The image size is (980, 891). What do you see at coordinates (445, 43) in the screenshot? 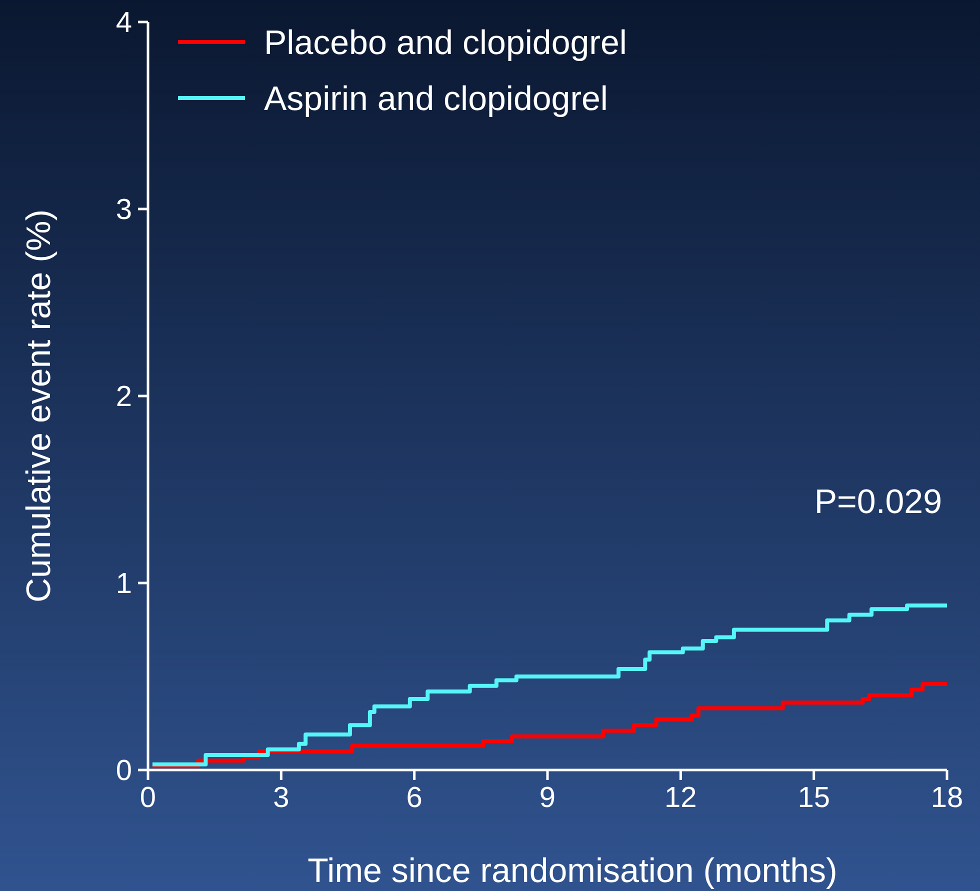
I see `legend-label: Placebo and clopidogrel` at bounding box center [445, 43].